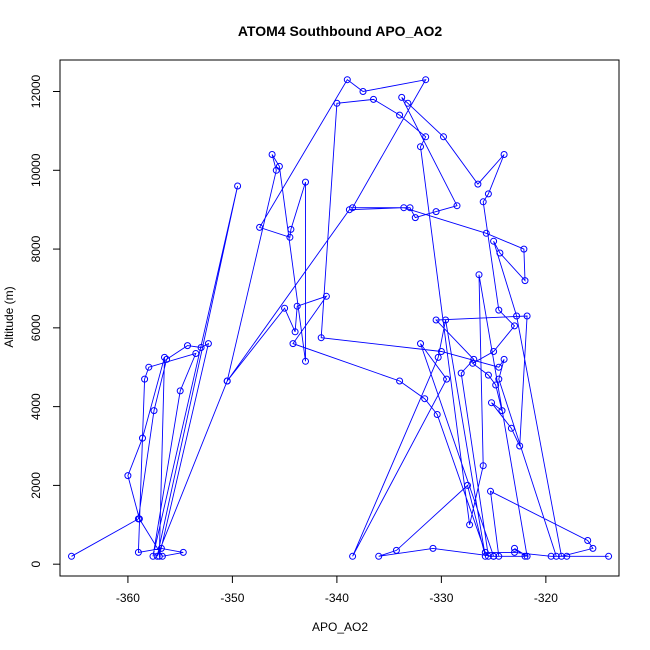  I want to click on y-tick-label: 6000, so click(36, 327).